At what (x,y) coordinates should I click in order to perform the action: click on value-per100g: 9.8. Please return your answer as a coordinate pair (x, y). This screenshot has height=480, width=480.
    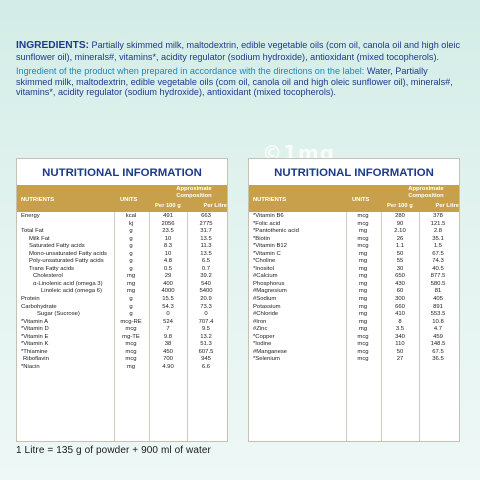
    Looking at the image, I should click on (168, 336).